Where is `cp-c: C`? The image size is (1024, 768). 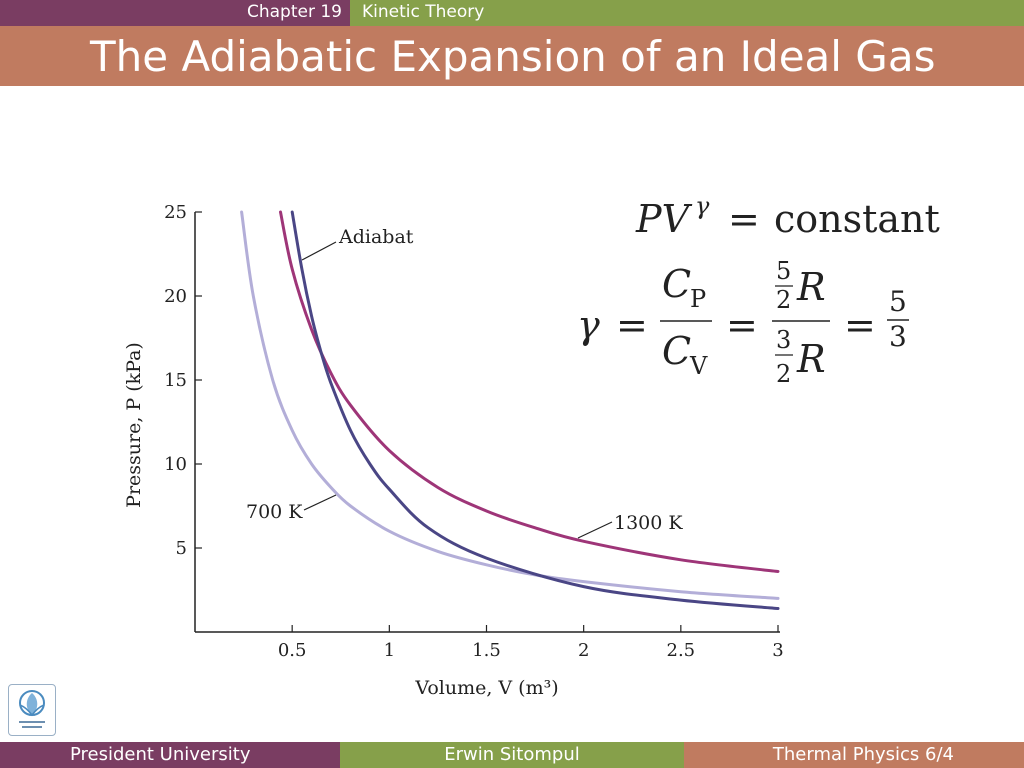
cp-c: C is located at coordinates (676, 284).